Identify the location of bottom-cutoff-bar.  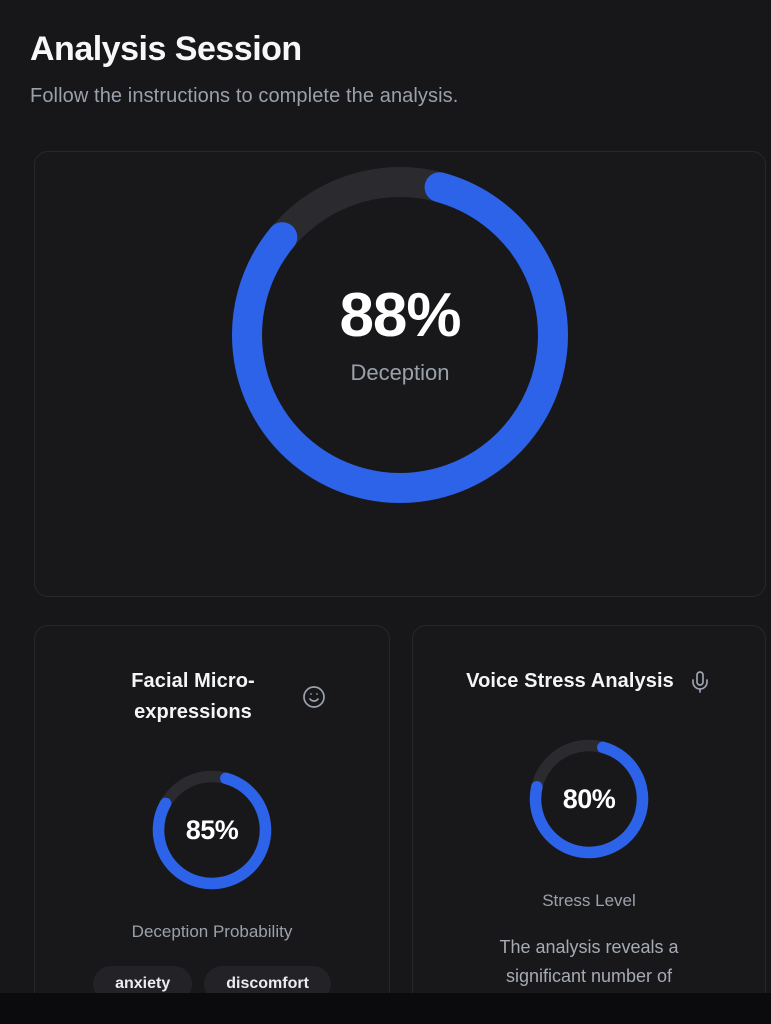
(385, 1008).